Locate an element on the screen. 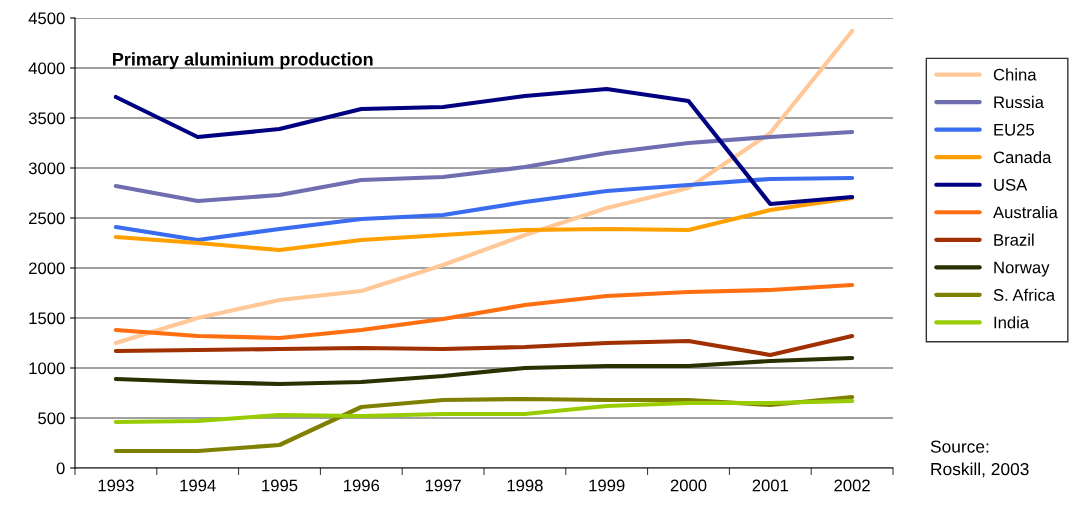 The image size is (1079, 512). y-tick-label: 4500 is located at coordinates (46, 18).